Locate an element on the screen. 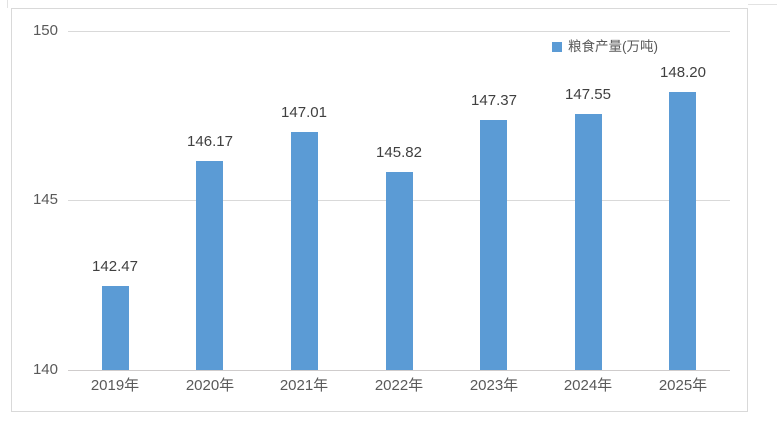  data-label: 147.01 is located at coordinates (304, 112).